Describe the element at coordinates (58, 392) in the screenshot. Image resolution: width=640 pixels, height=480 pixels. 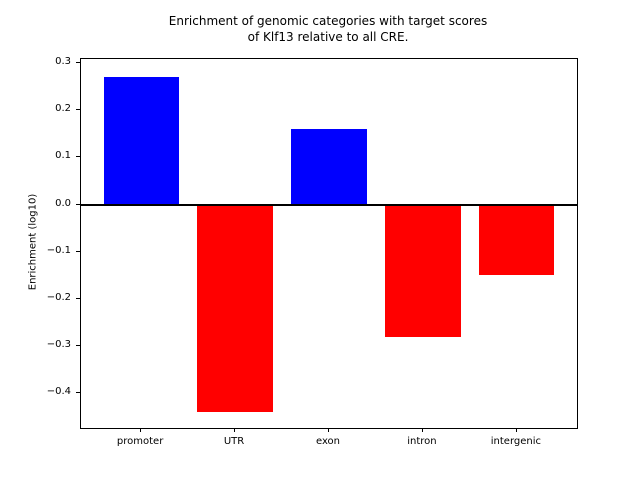
I see `y-tick-label: −0.4` at that location.